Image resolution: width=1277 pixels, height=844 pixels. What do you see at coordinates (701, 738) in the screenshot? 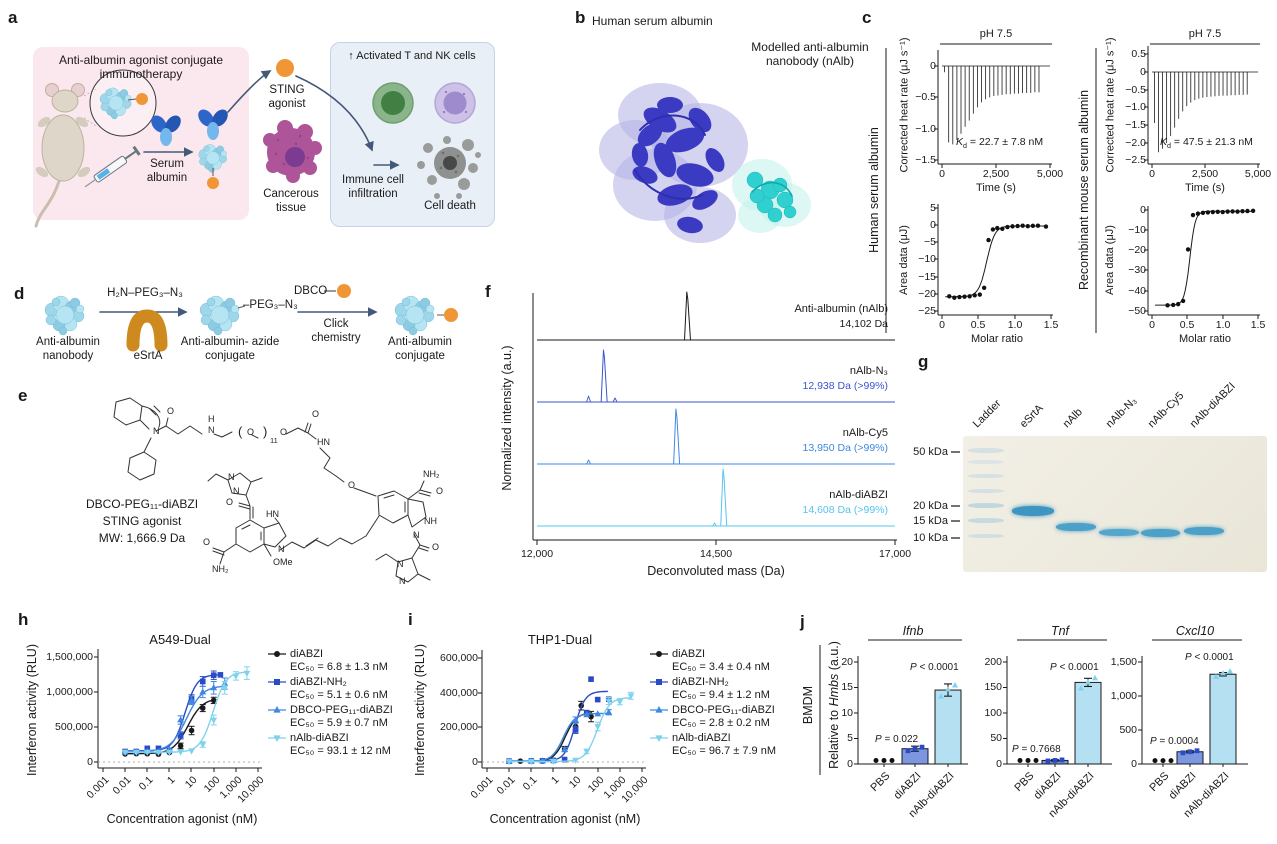
I see `i-legend-name: nAlb-diABZI` at bounding box center [701, 738].